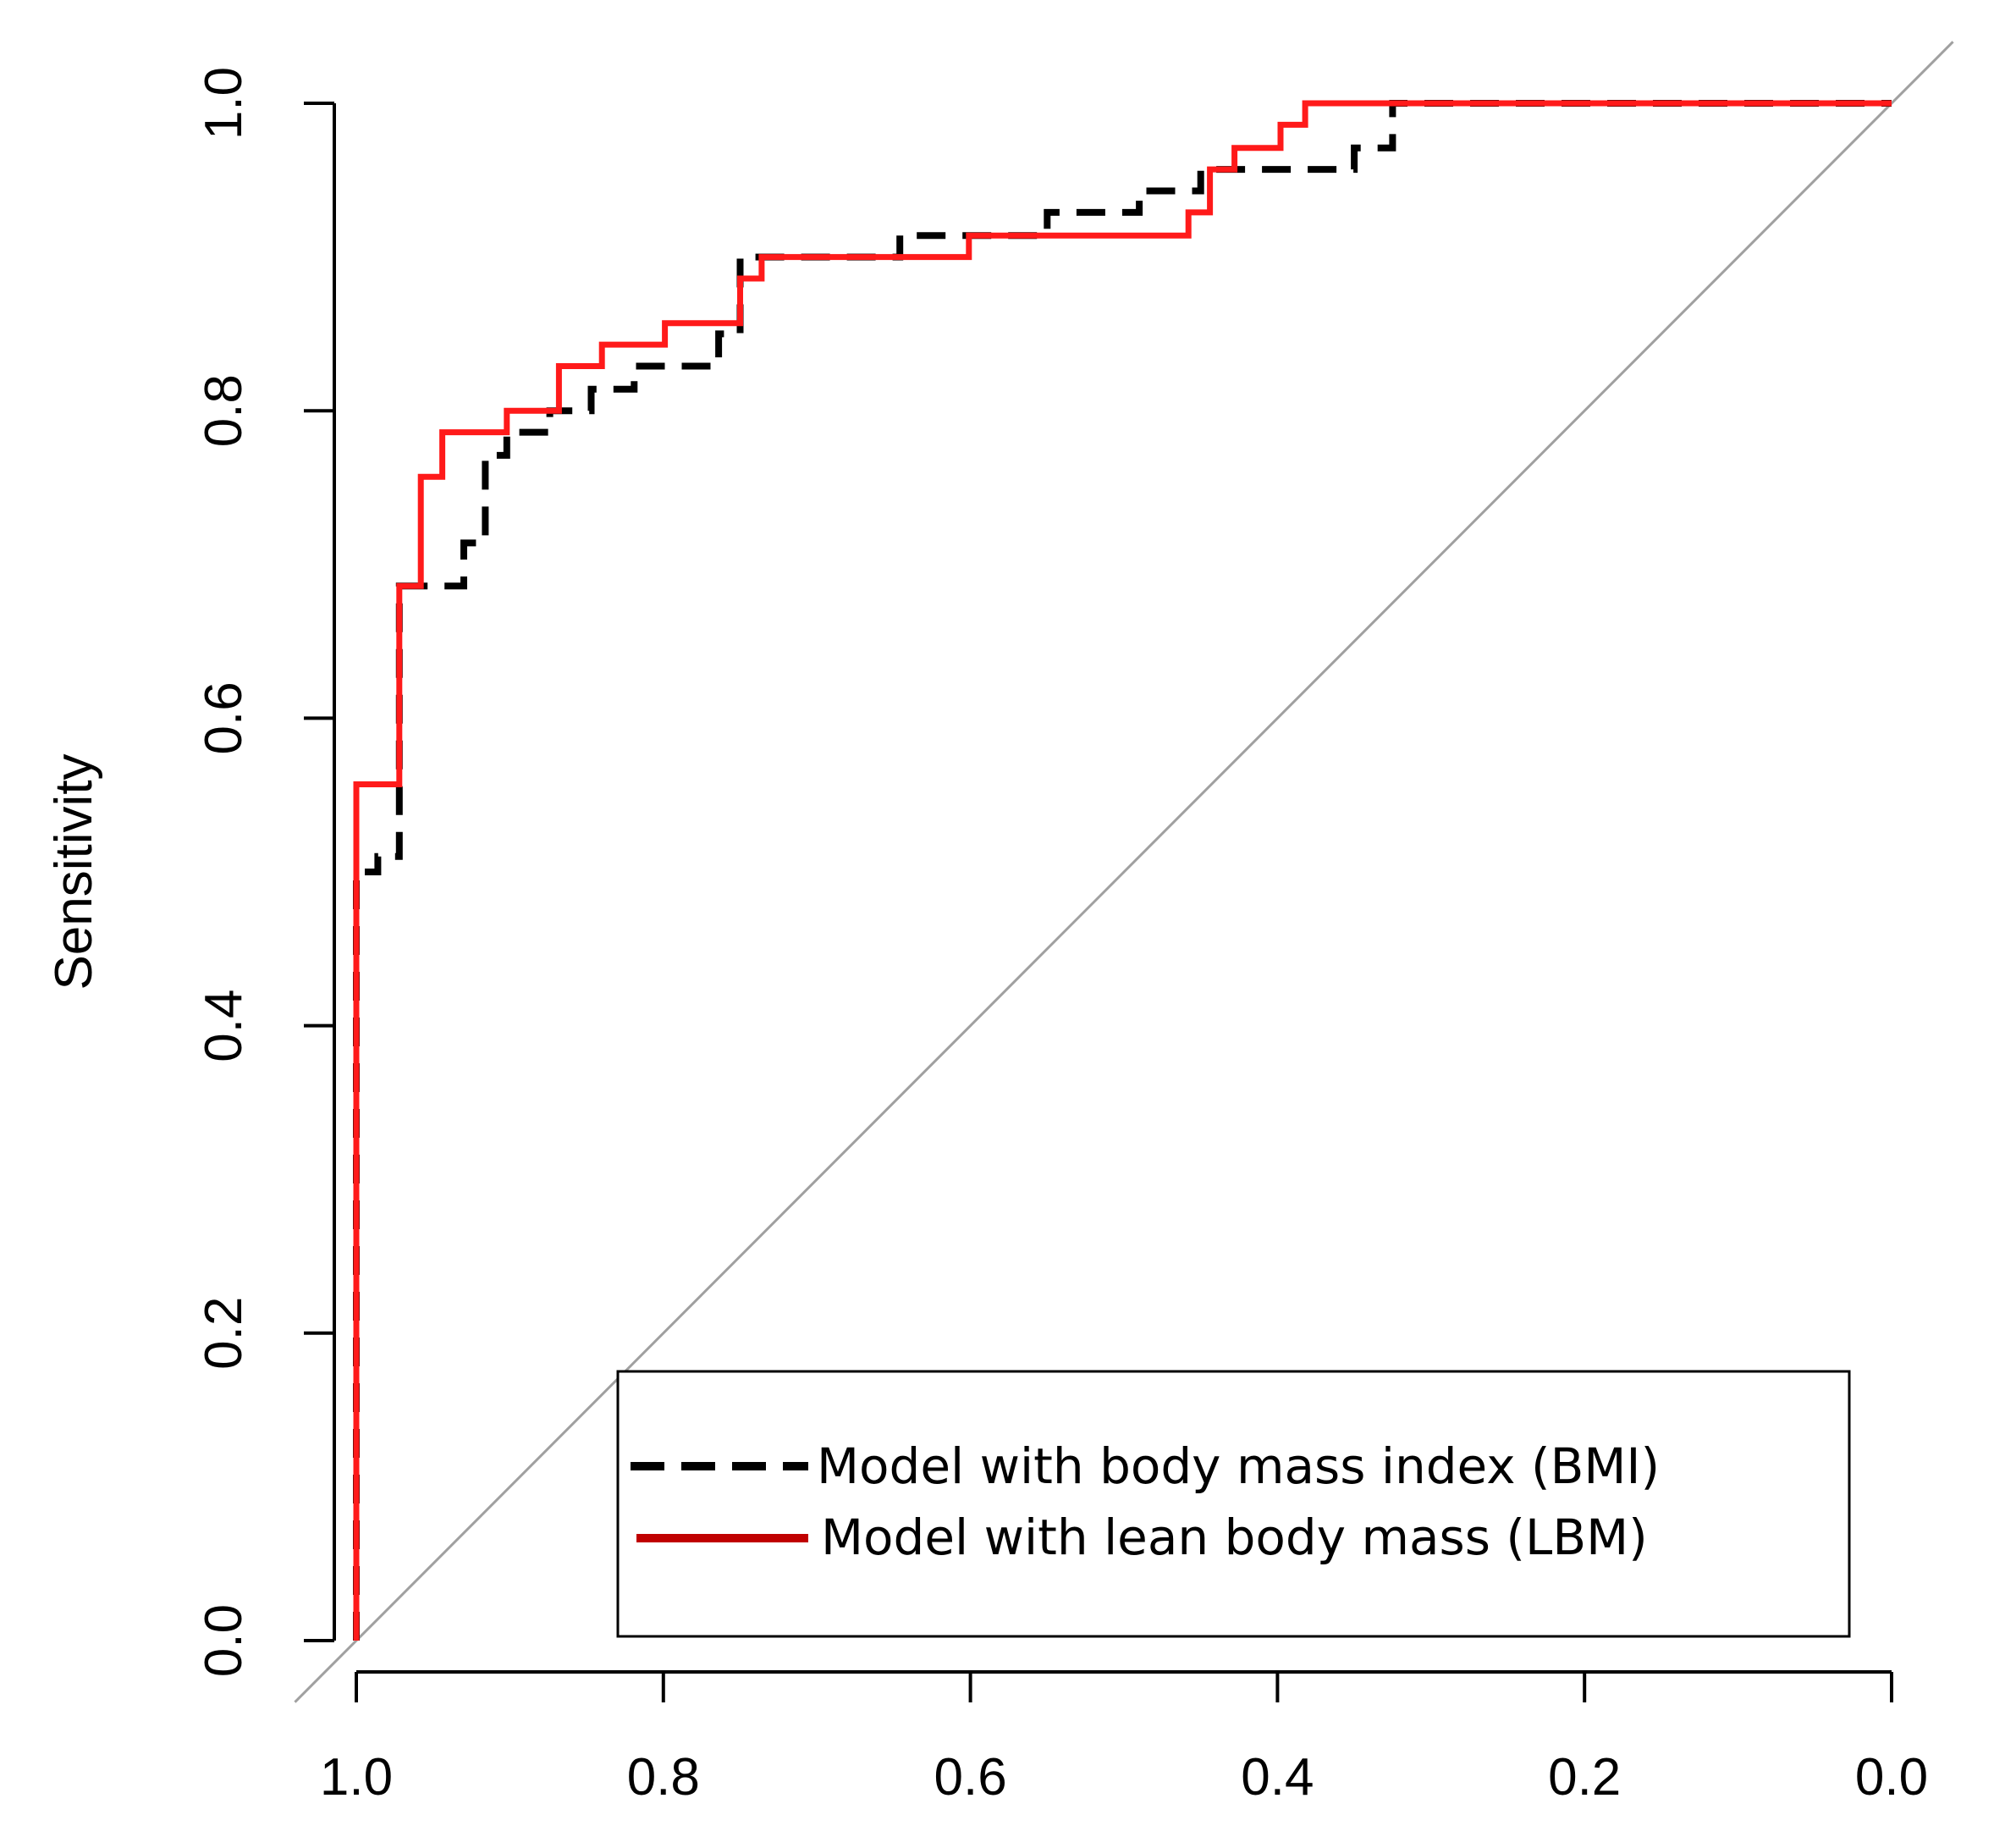  Describe the element at coordinates (356, 1777) in the screenshot. I see `x-tick-label: 1.0` at that location.